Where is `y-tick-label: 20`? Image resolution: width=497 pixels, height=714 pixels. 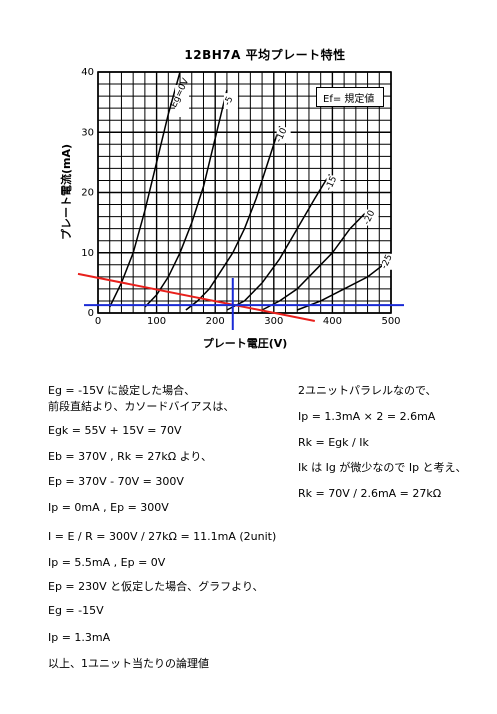 y-tick-label: 20 is located at coordinates (87, 193).